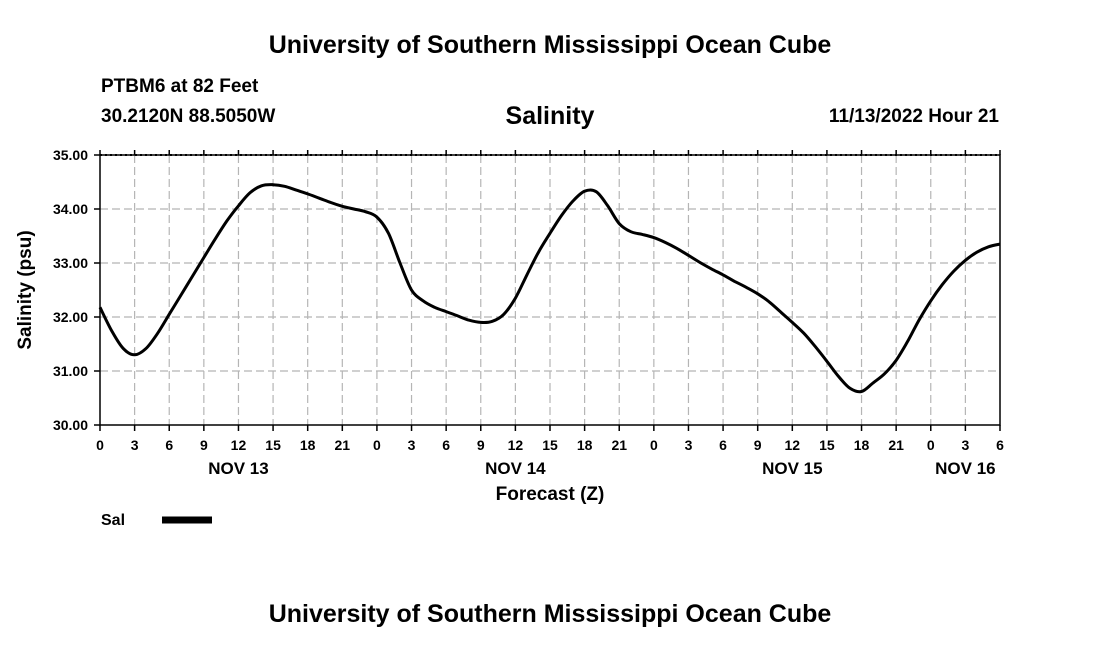  Describe the element at coordinates (70, 317) in the screenshot. I see `y-tick-label: 32.00` at that location.